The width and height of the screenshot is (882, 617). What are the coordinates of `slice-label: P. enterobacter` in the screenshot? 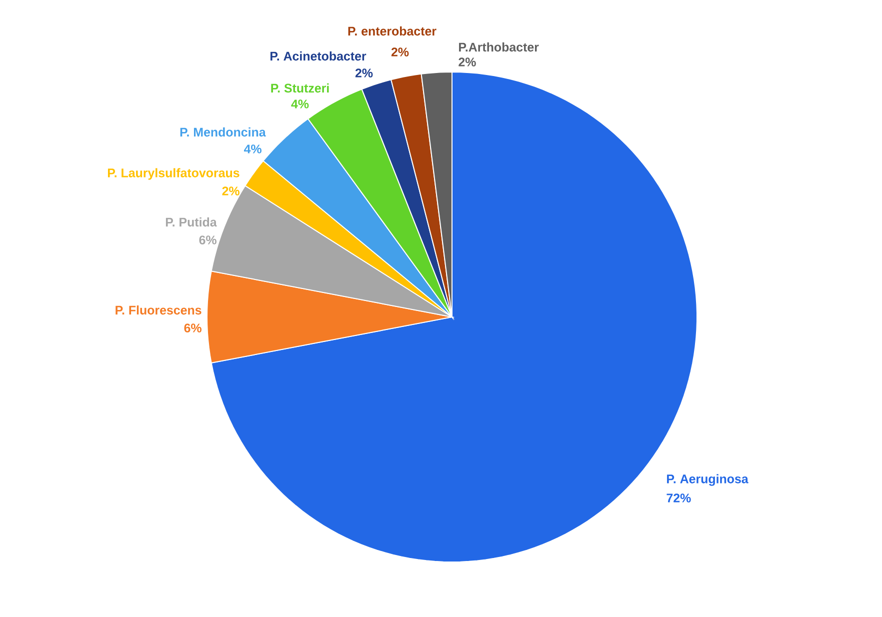 It's located at (392, 31).